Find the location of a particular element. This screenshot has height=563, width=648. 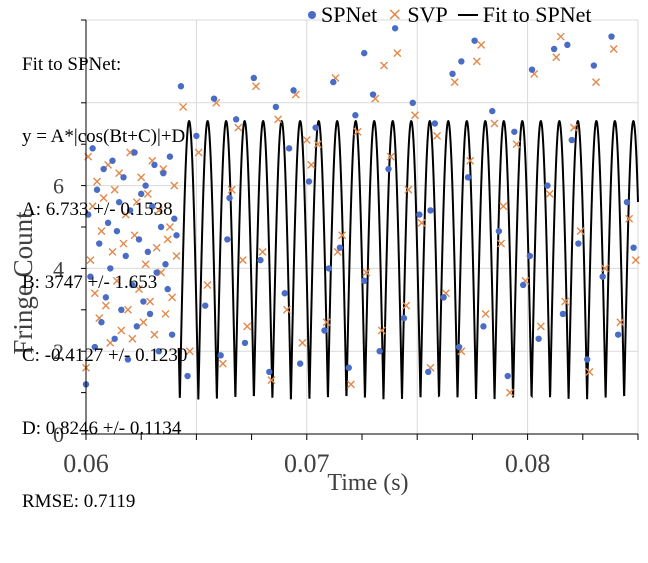

x-tick-label: 0.07 is located at coordinates (307, 463).